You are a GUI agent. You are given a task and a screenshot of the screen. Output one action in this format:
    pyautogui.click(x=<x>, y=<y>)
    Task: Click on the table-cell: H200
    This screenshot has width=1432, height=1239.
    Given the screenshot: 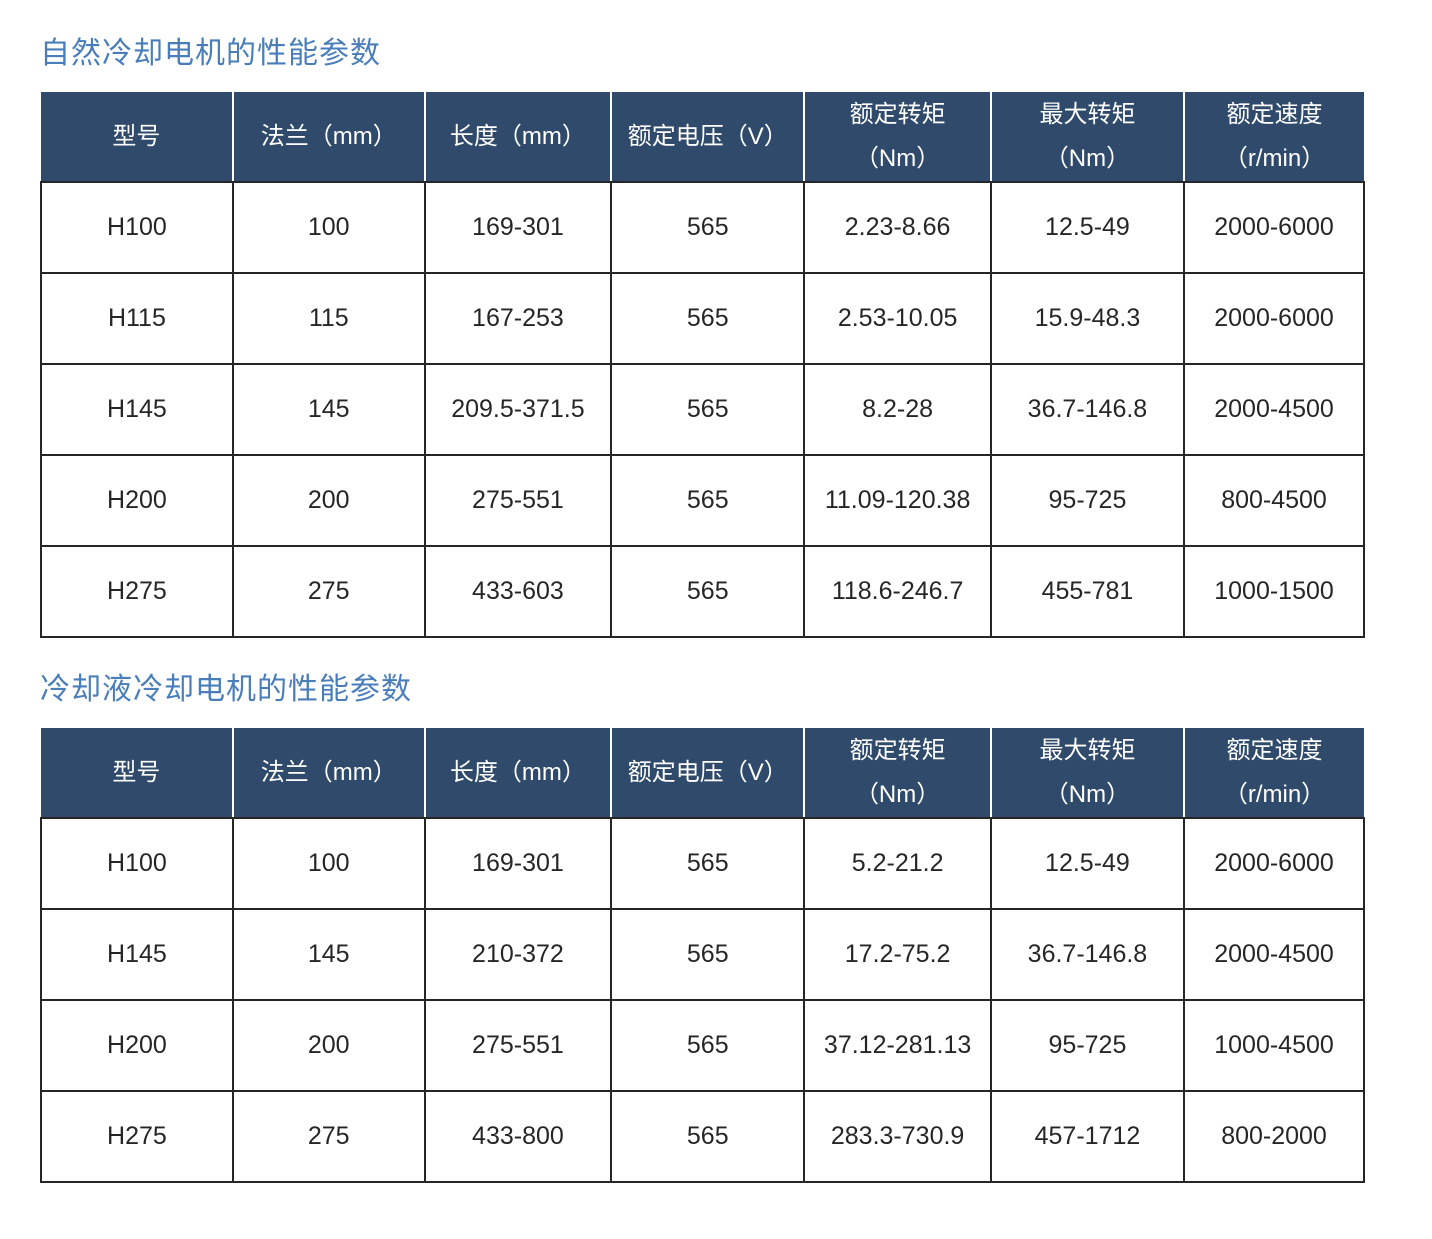 What is the action you would take?
    pyautogui.click(x=137, y=1045)
    